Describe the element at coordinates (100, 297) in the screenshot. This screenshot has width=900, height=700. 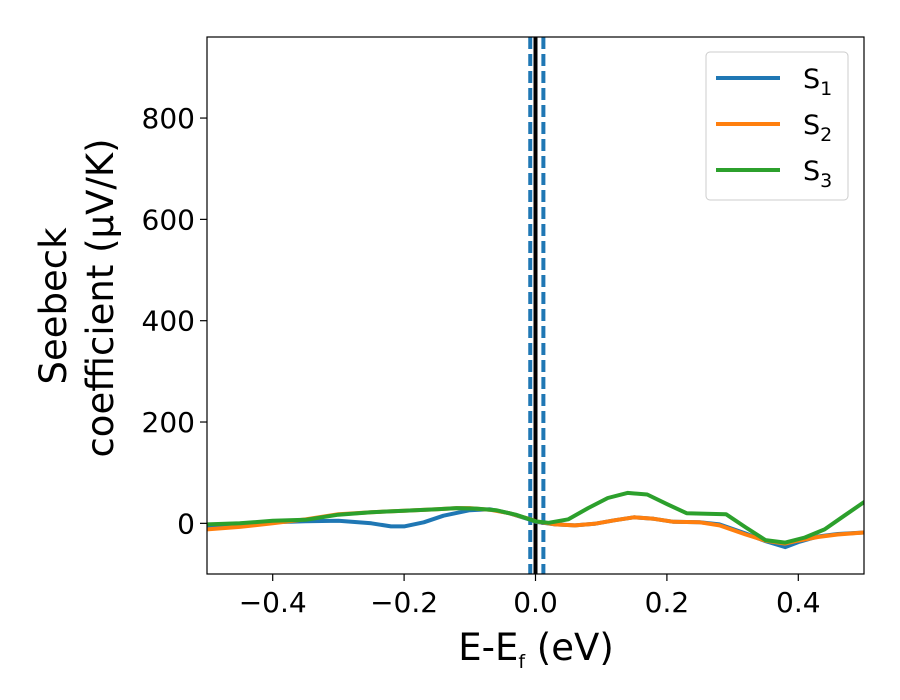
I see `y-axis-title-line2: coefficient (μV/K)` at that location.